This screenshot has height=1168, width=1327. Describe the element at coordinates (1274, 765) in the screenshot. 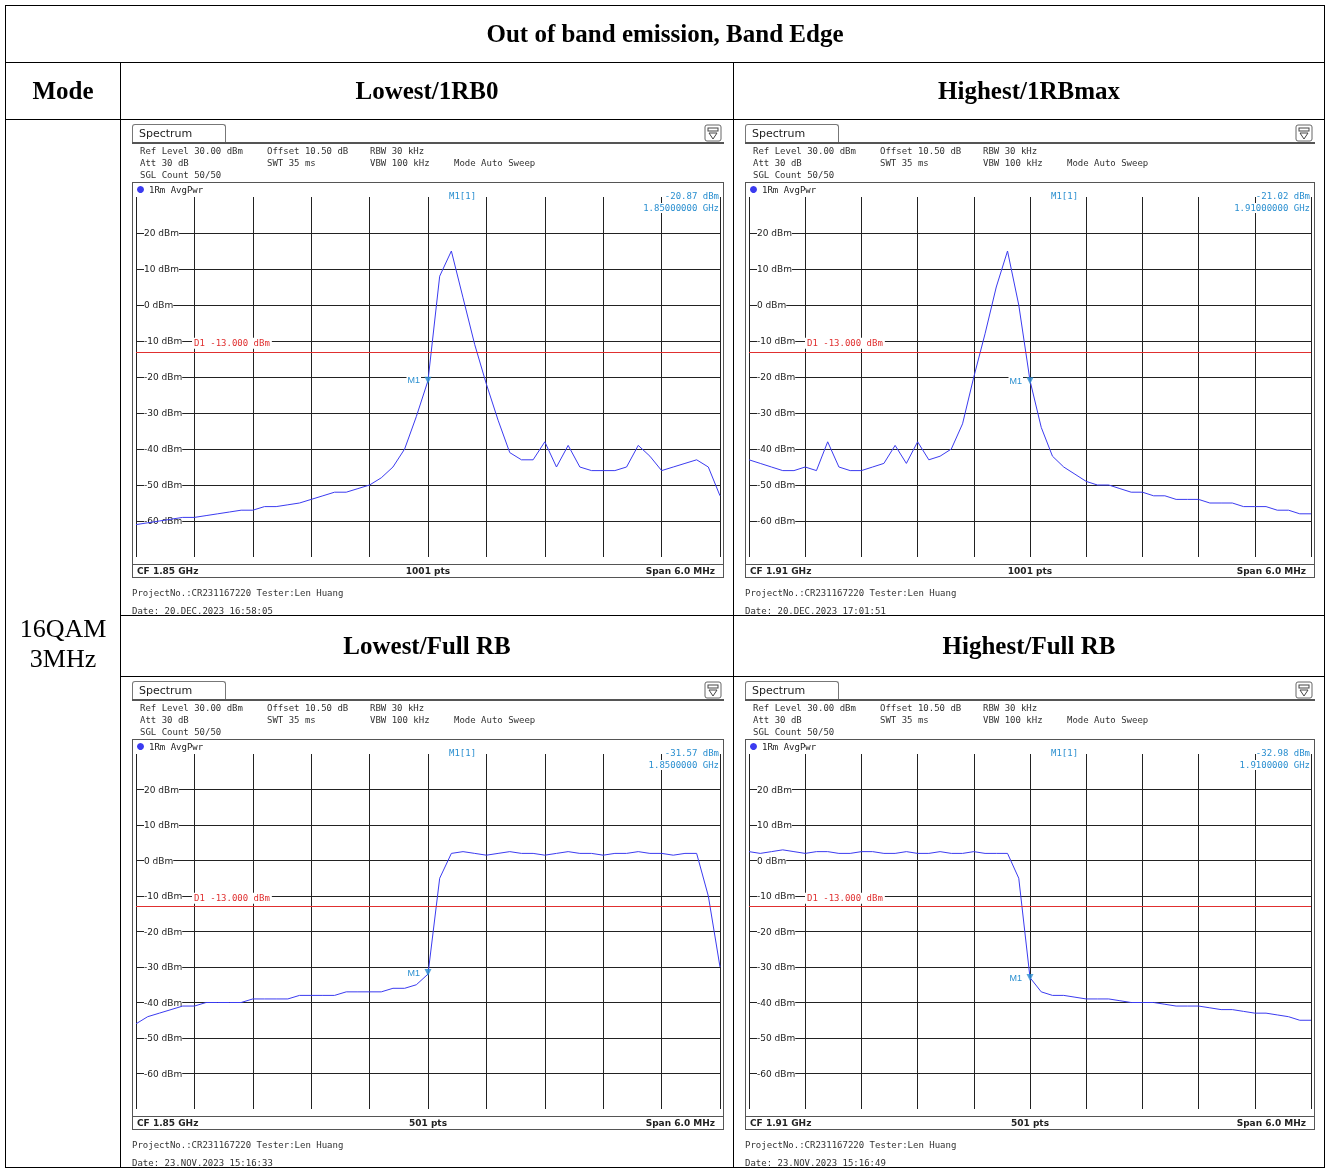

I see `annotation: 1.9100000 GHz` at that location.